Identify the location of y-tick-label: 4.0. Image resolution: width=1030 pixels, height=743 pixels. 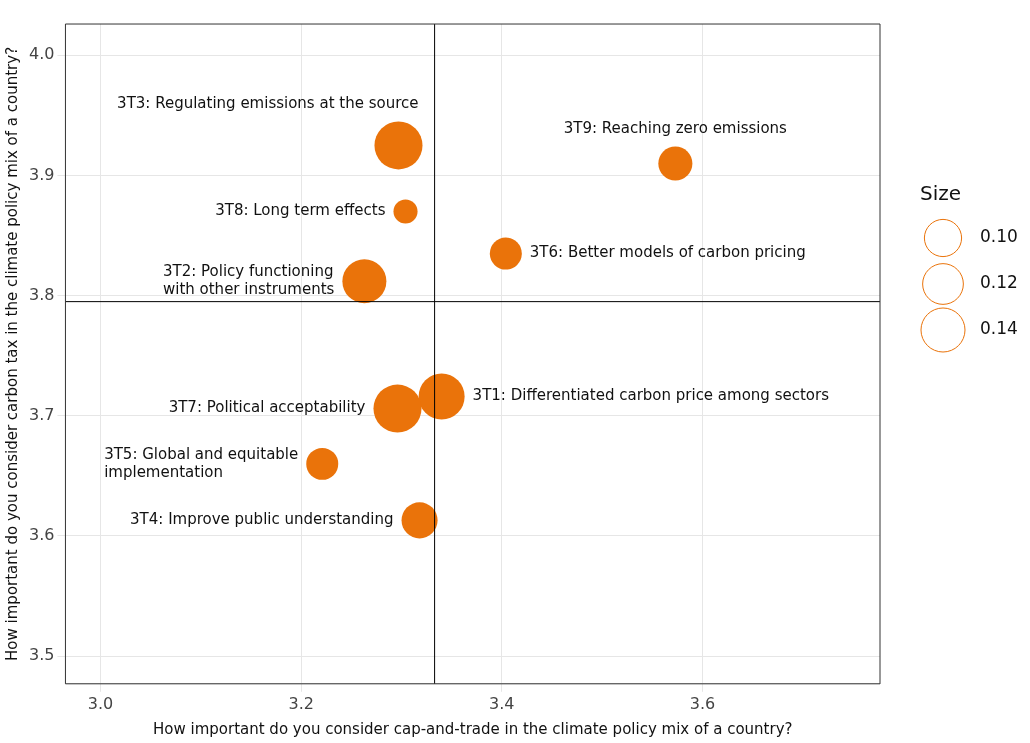
(41, 54).